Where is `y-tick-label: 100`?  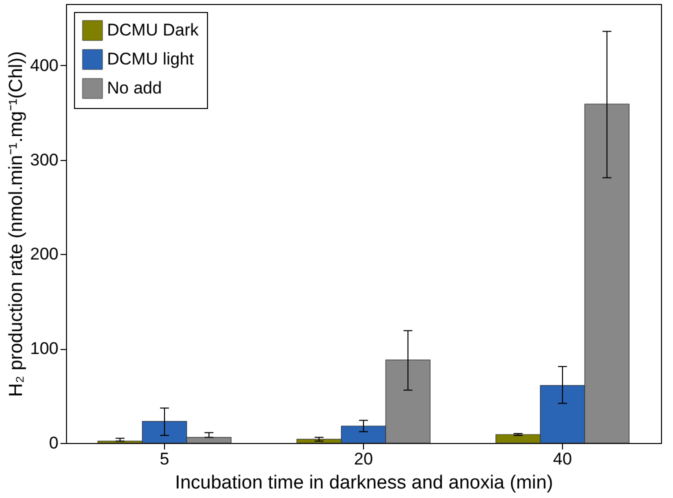 y-tick-label: 100 is located at coordinates (44, 348).